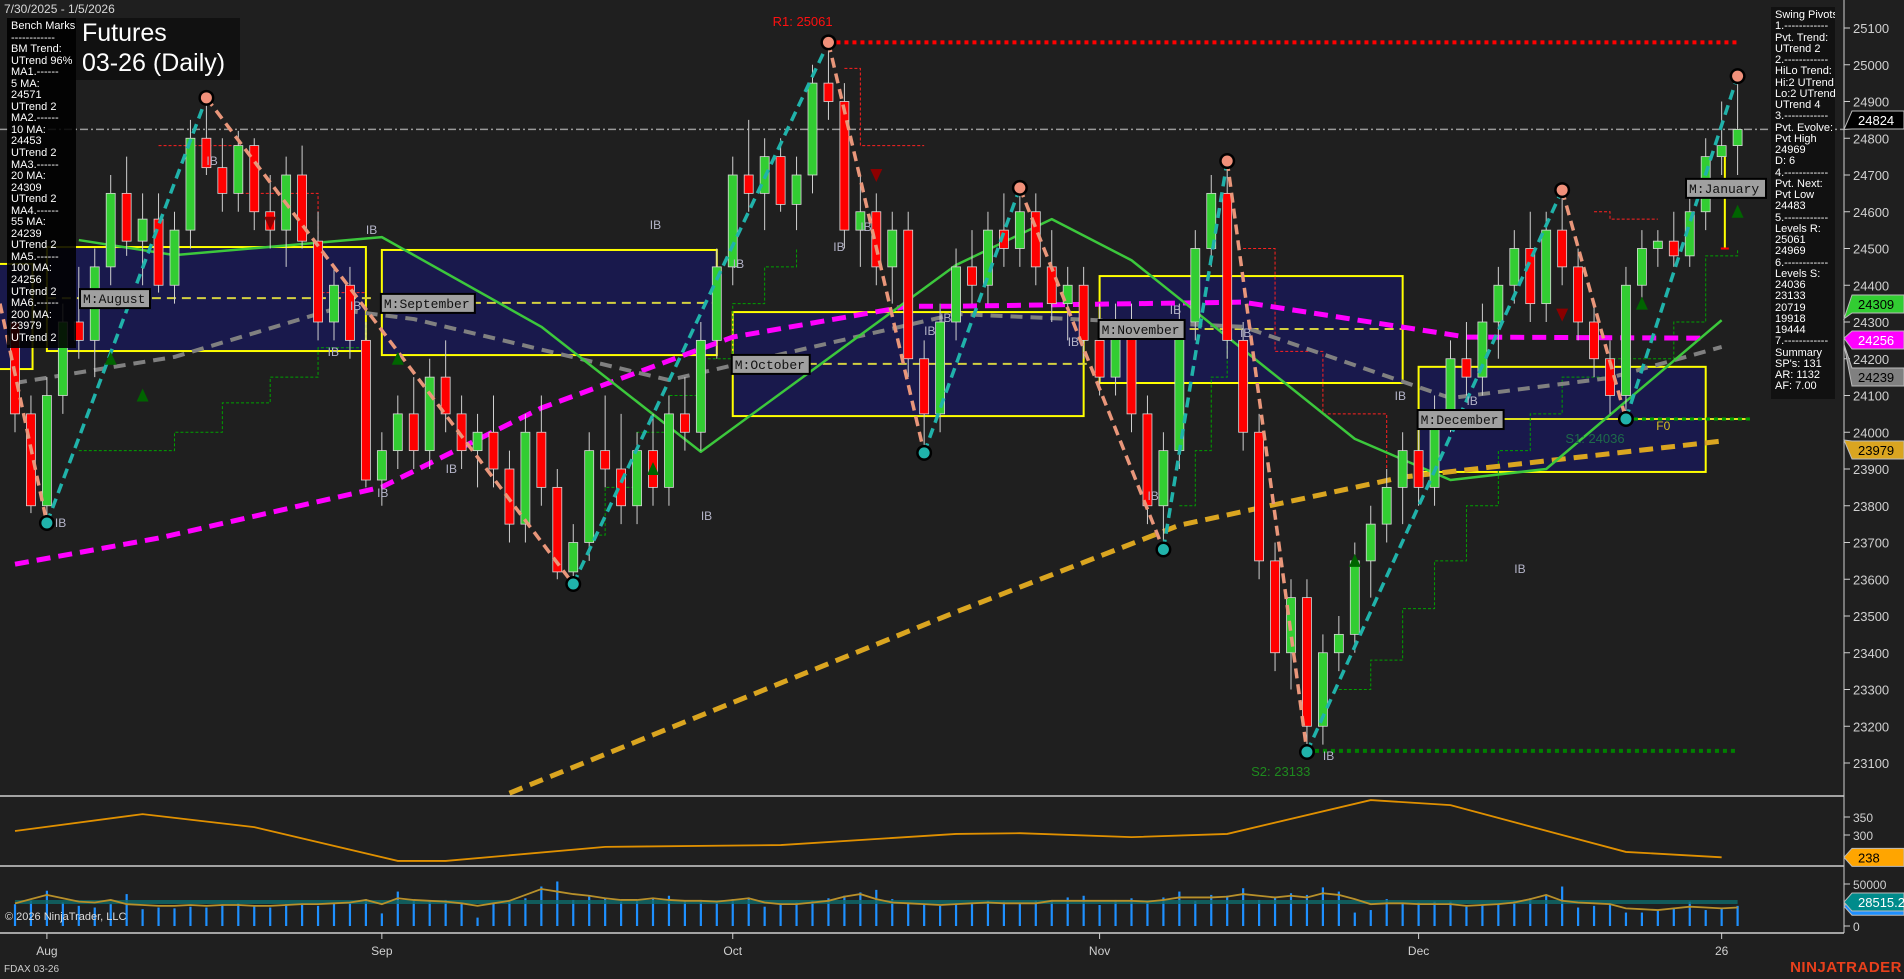 The width and height of the screenshot is (1904, 979). I want to click on price-tag: 24239, so click(1873, 365).